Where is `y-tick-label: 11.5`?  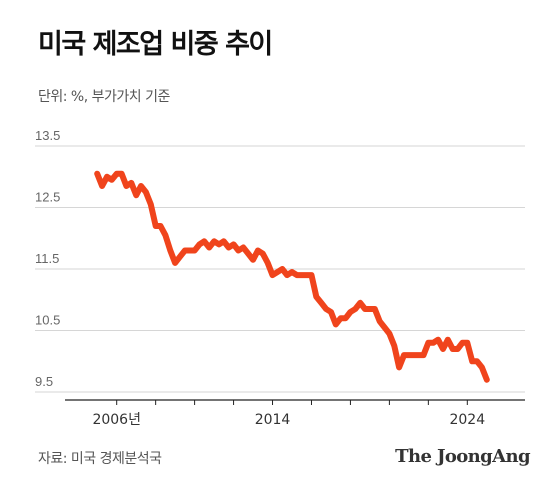 y-tick-label: 11.5 is located at coordinates (47, 258).